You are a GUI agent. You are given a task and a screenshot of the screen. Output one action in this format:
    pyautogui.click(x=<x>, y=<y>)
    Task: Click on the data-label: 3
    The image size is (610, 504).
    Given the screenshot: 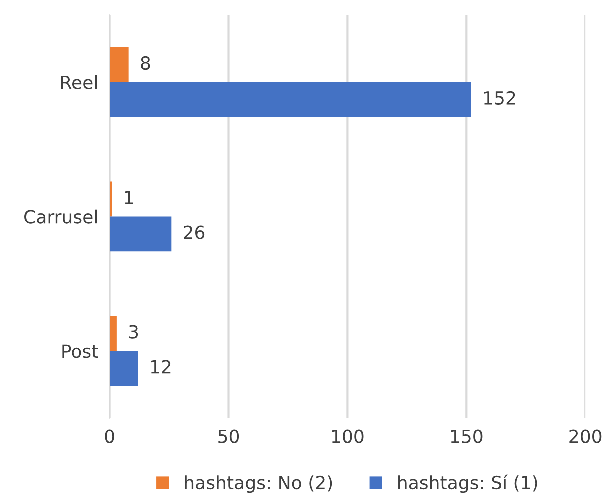 What is the action you would take?
    pyautogui.click(x=133, y=332)
    